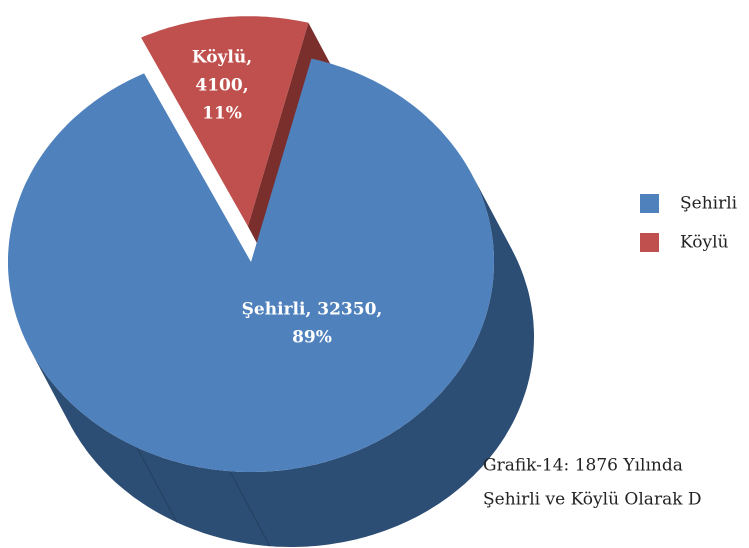 The height and width of the screenshot is (548, 749). Describe the element at coordinates (709, 204) in the screenshot. I see `legend-label: Şehirli` at that location.